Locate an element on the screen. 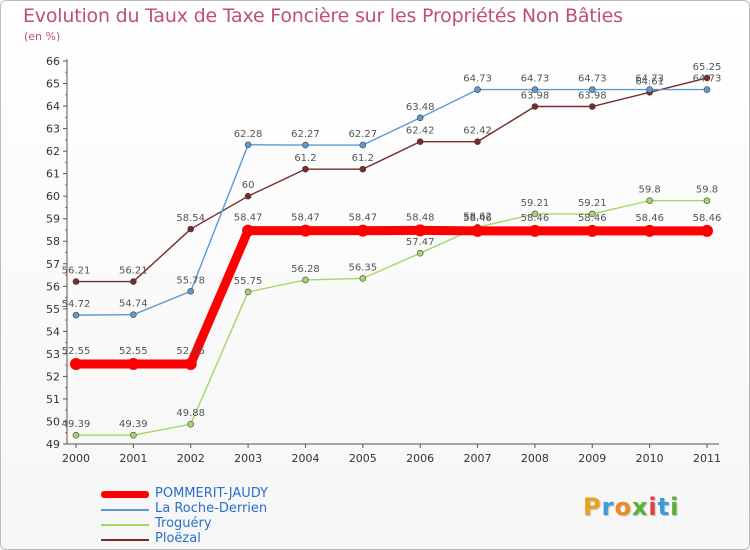 The image size is (750, 550). logo-letter: o is located at coordinates (623, 507).